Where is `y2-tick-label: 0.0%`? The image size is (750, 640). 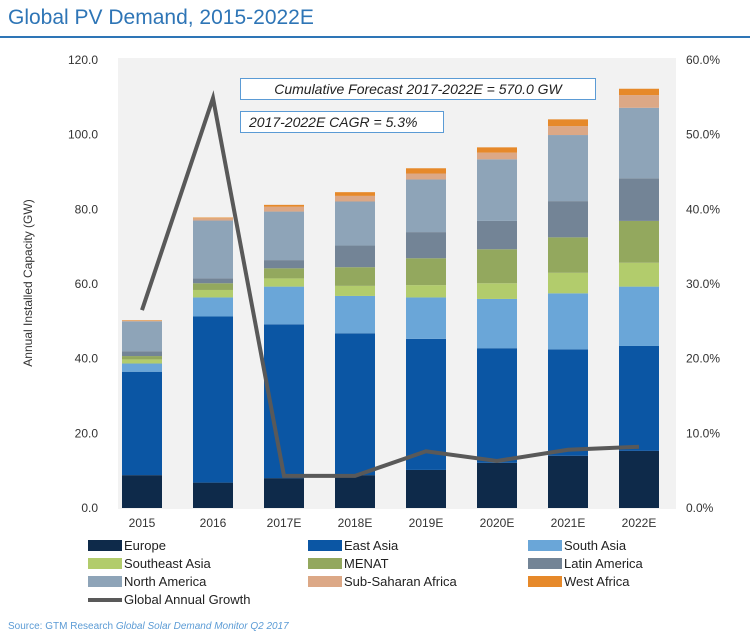
y2-tick-label: 0.0% is located at coordinates (700, 508).